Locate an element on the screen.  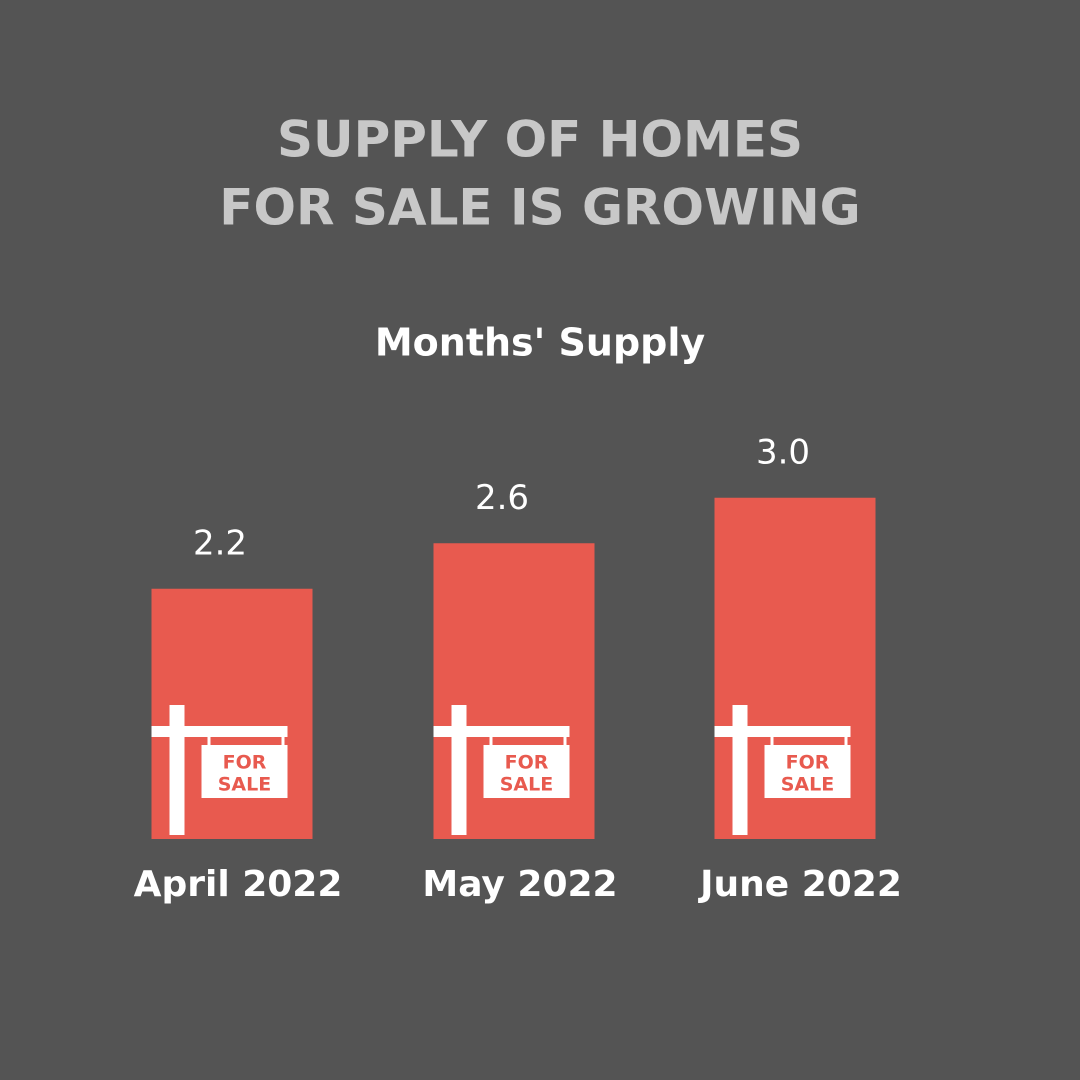
x-tick-label: April 2022 is located at coordinates (238, 884).